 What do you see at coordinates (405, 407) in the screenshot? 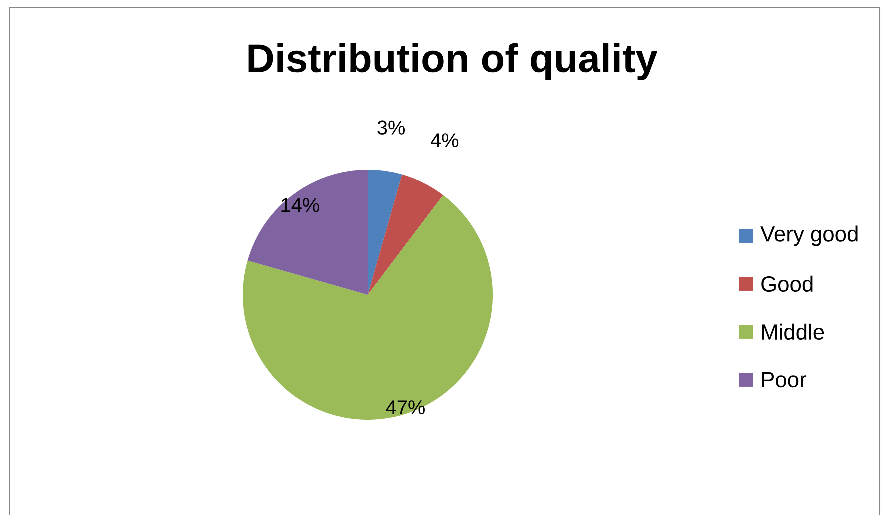
I see `data-label: 47%` at bounding box center [405, 407].